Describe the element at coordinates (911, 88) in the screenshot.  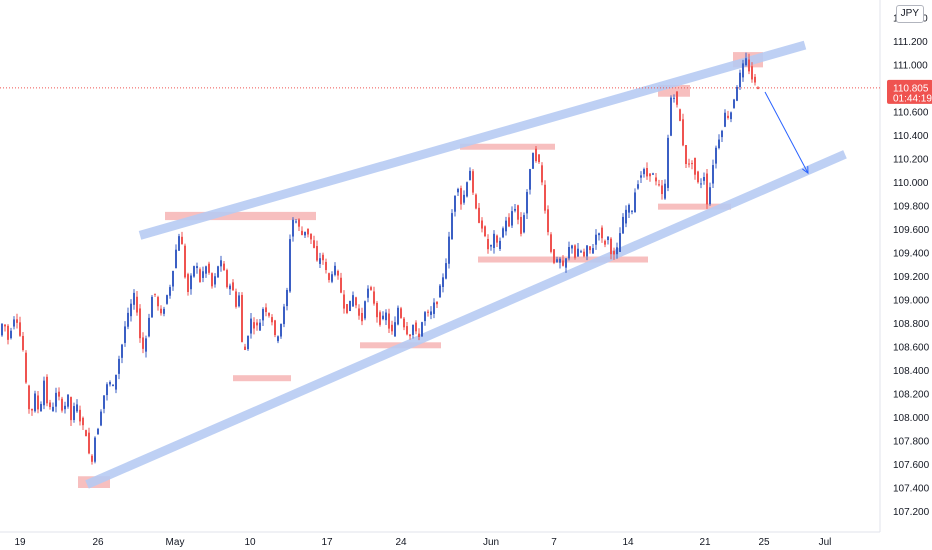
I see `current-price-label: 110.805` at that location.